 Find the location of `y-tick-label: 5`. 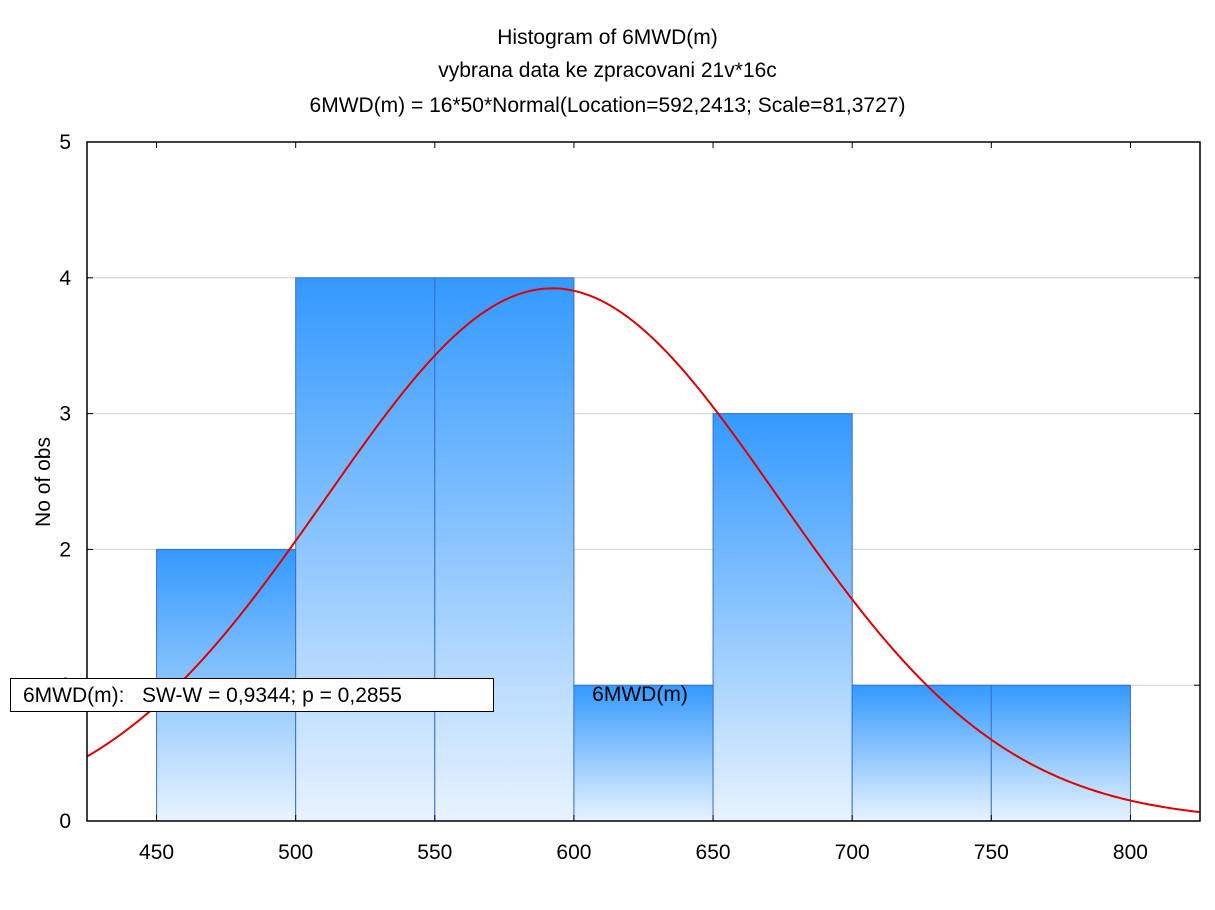

y-tick-label: 5 is located at coordinates (65, 142).